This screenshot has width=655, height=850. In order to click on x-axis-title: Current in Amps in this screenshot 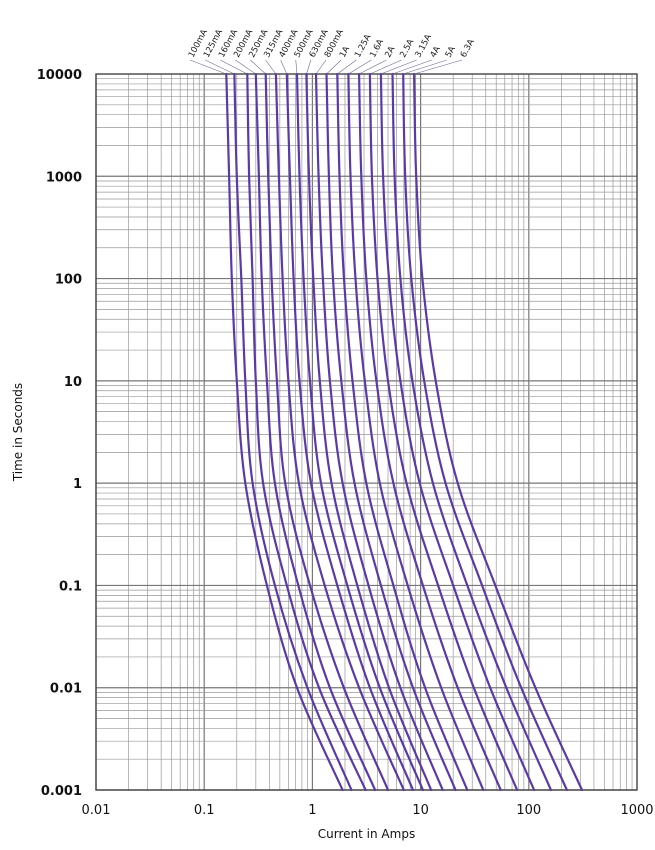, I will do `click(366, 834)`.